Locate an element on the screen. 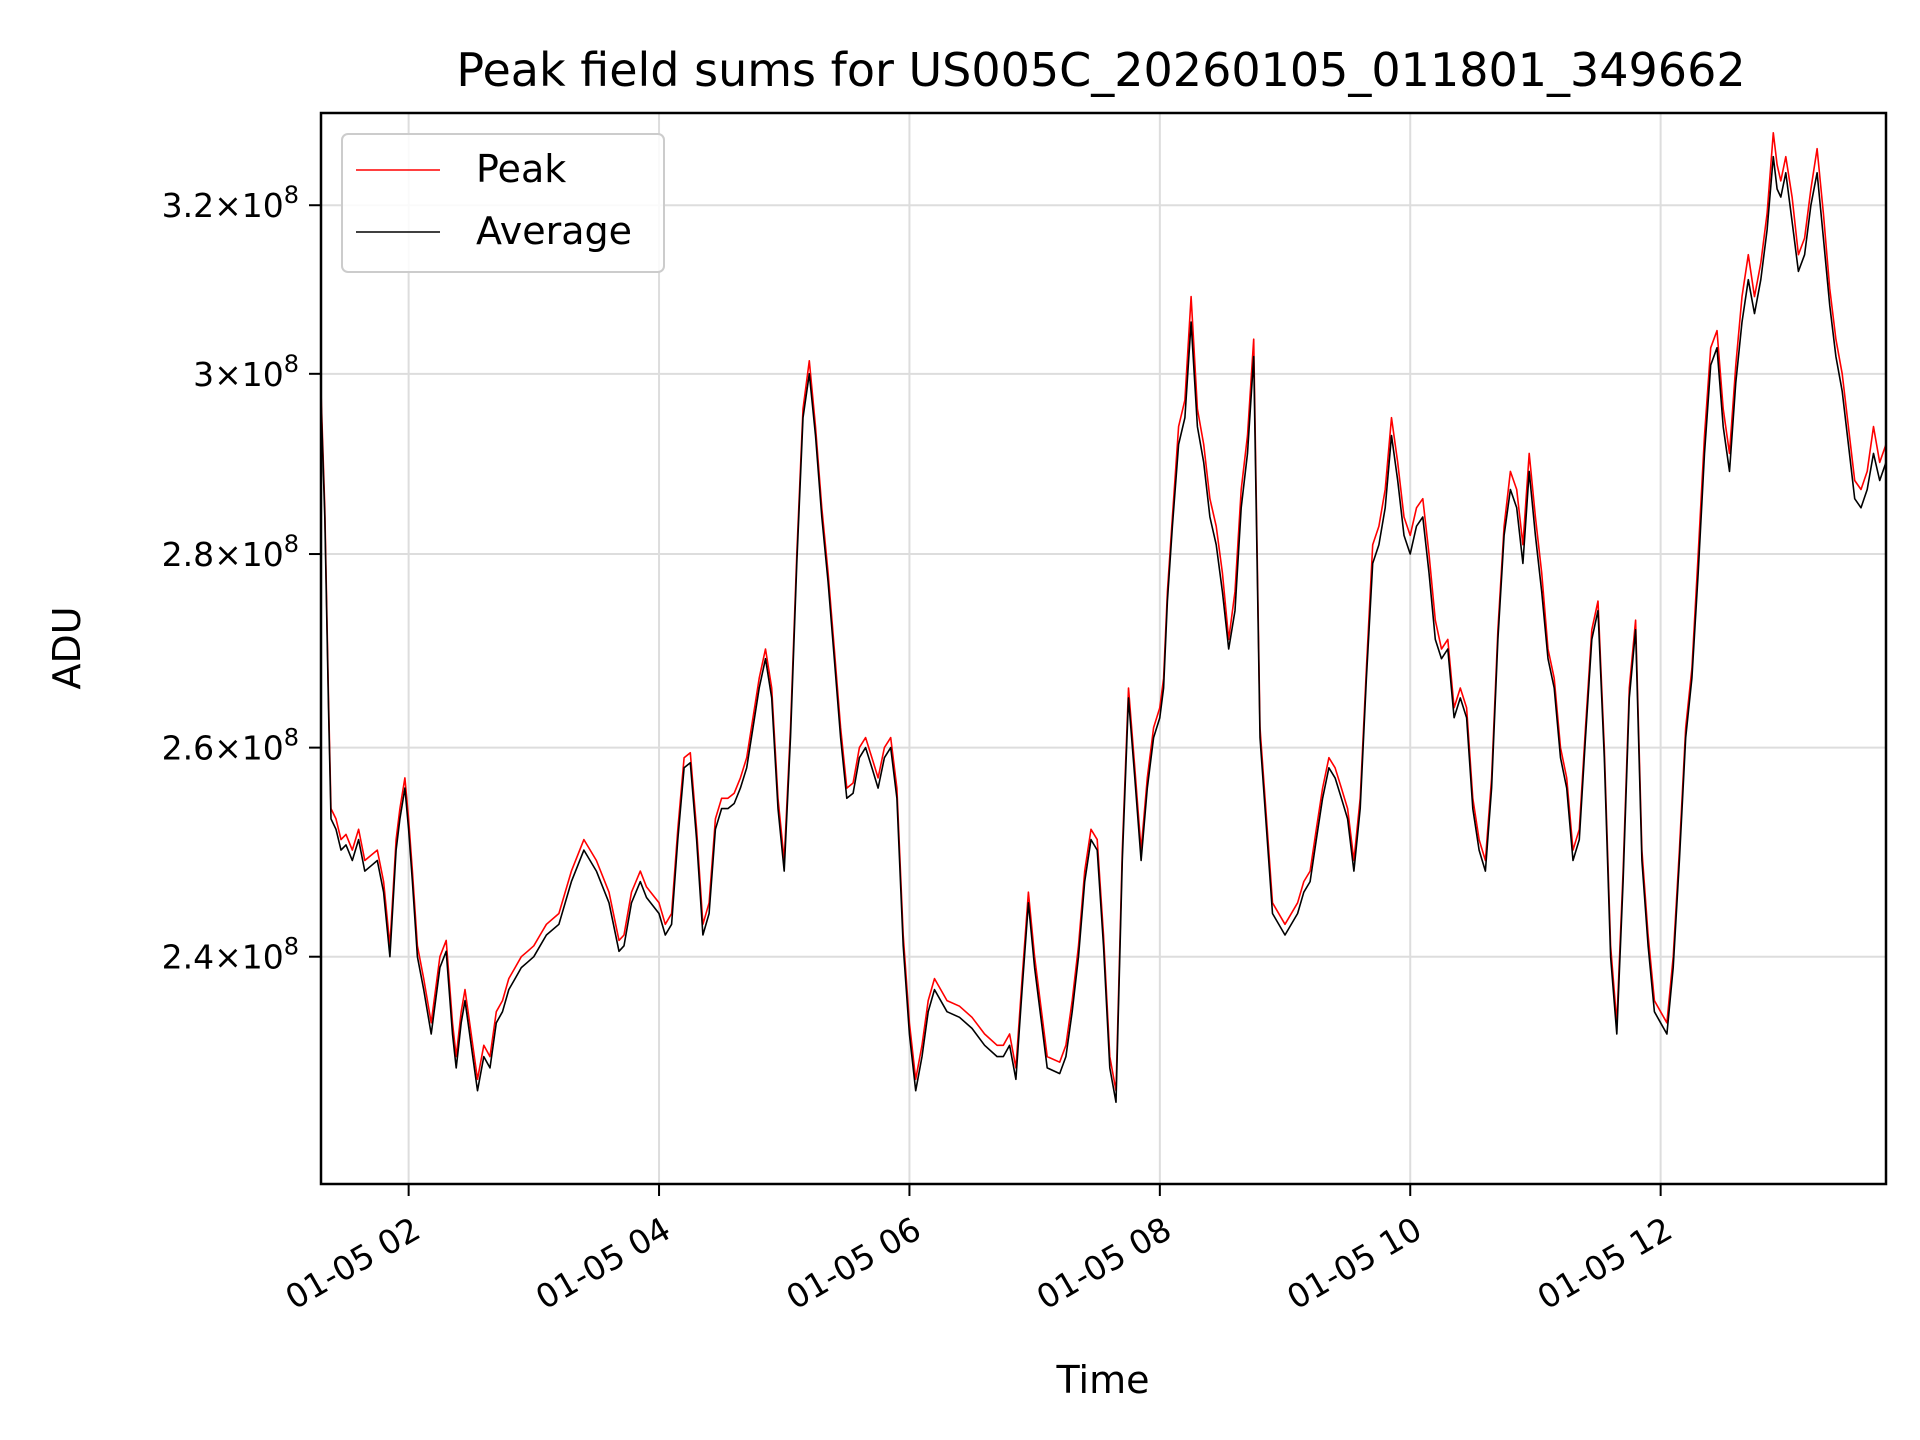 This screenshot has height=1440, width=1920. y-tick-label: 2.6×108 is located at coordinates (230, 746).